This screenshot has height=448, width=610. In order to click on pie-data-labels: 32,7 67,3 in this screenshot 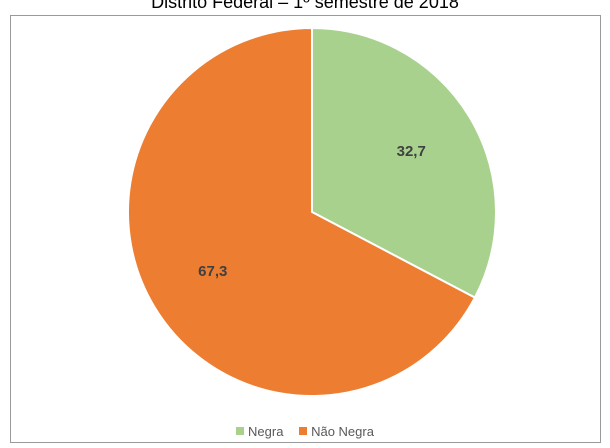, I will do `click(312, 211)`.